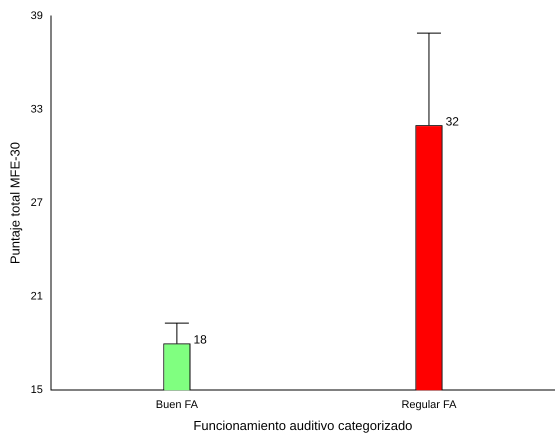 The height and width of the screenshot is (442, 555). Describe the element at coordinates (200, 339) in the screenshot. I see `data-label: 18` at that location.